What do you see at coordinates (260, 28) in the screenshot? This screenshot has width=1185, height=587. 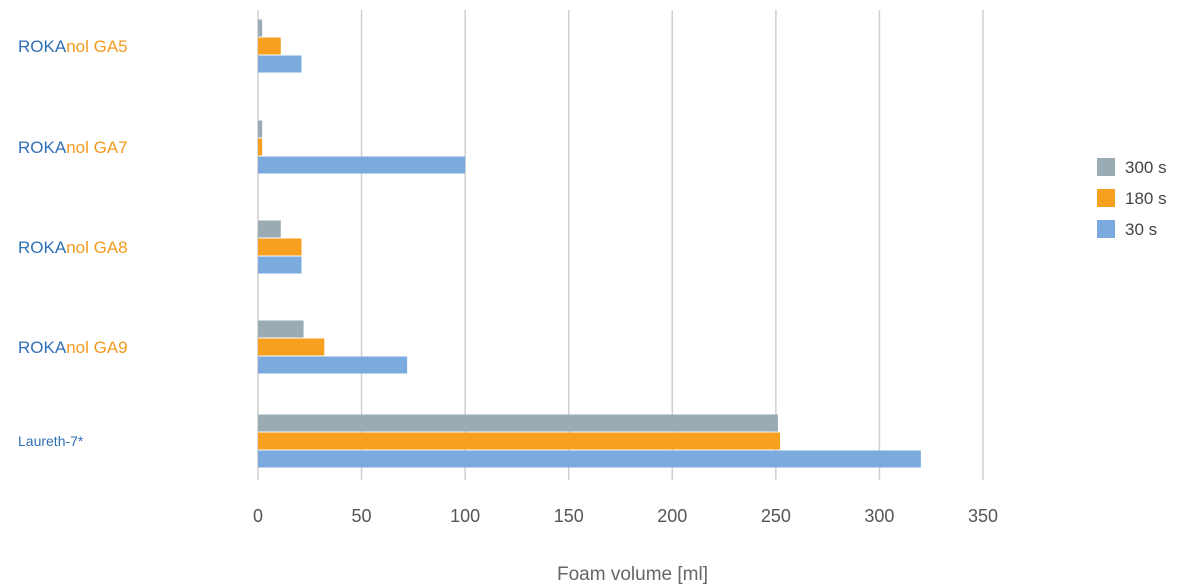 I see `bar-300s-cat1` at bounding box center [260, 28].